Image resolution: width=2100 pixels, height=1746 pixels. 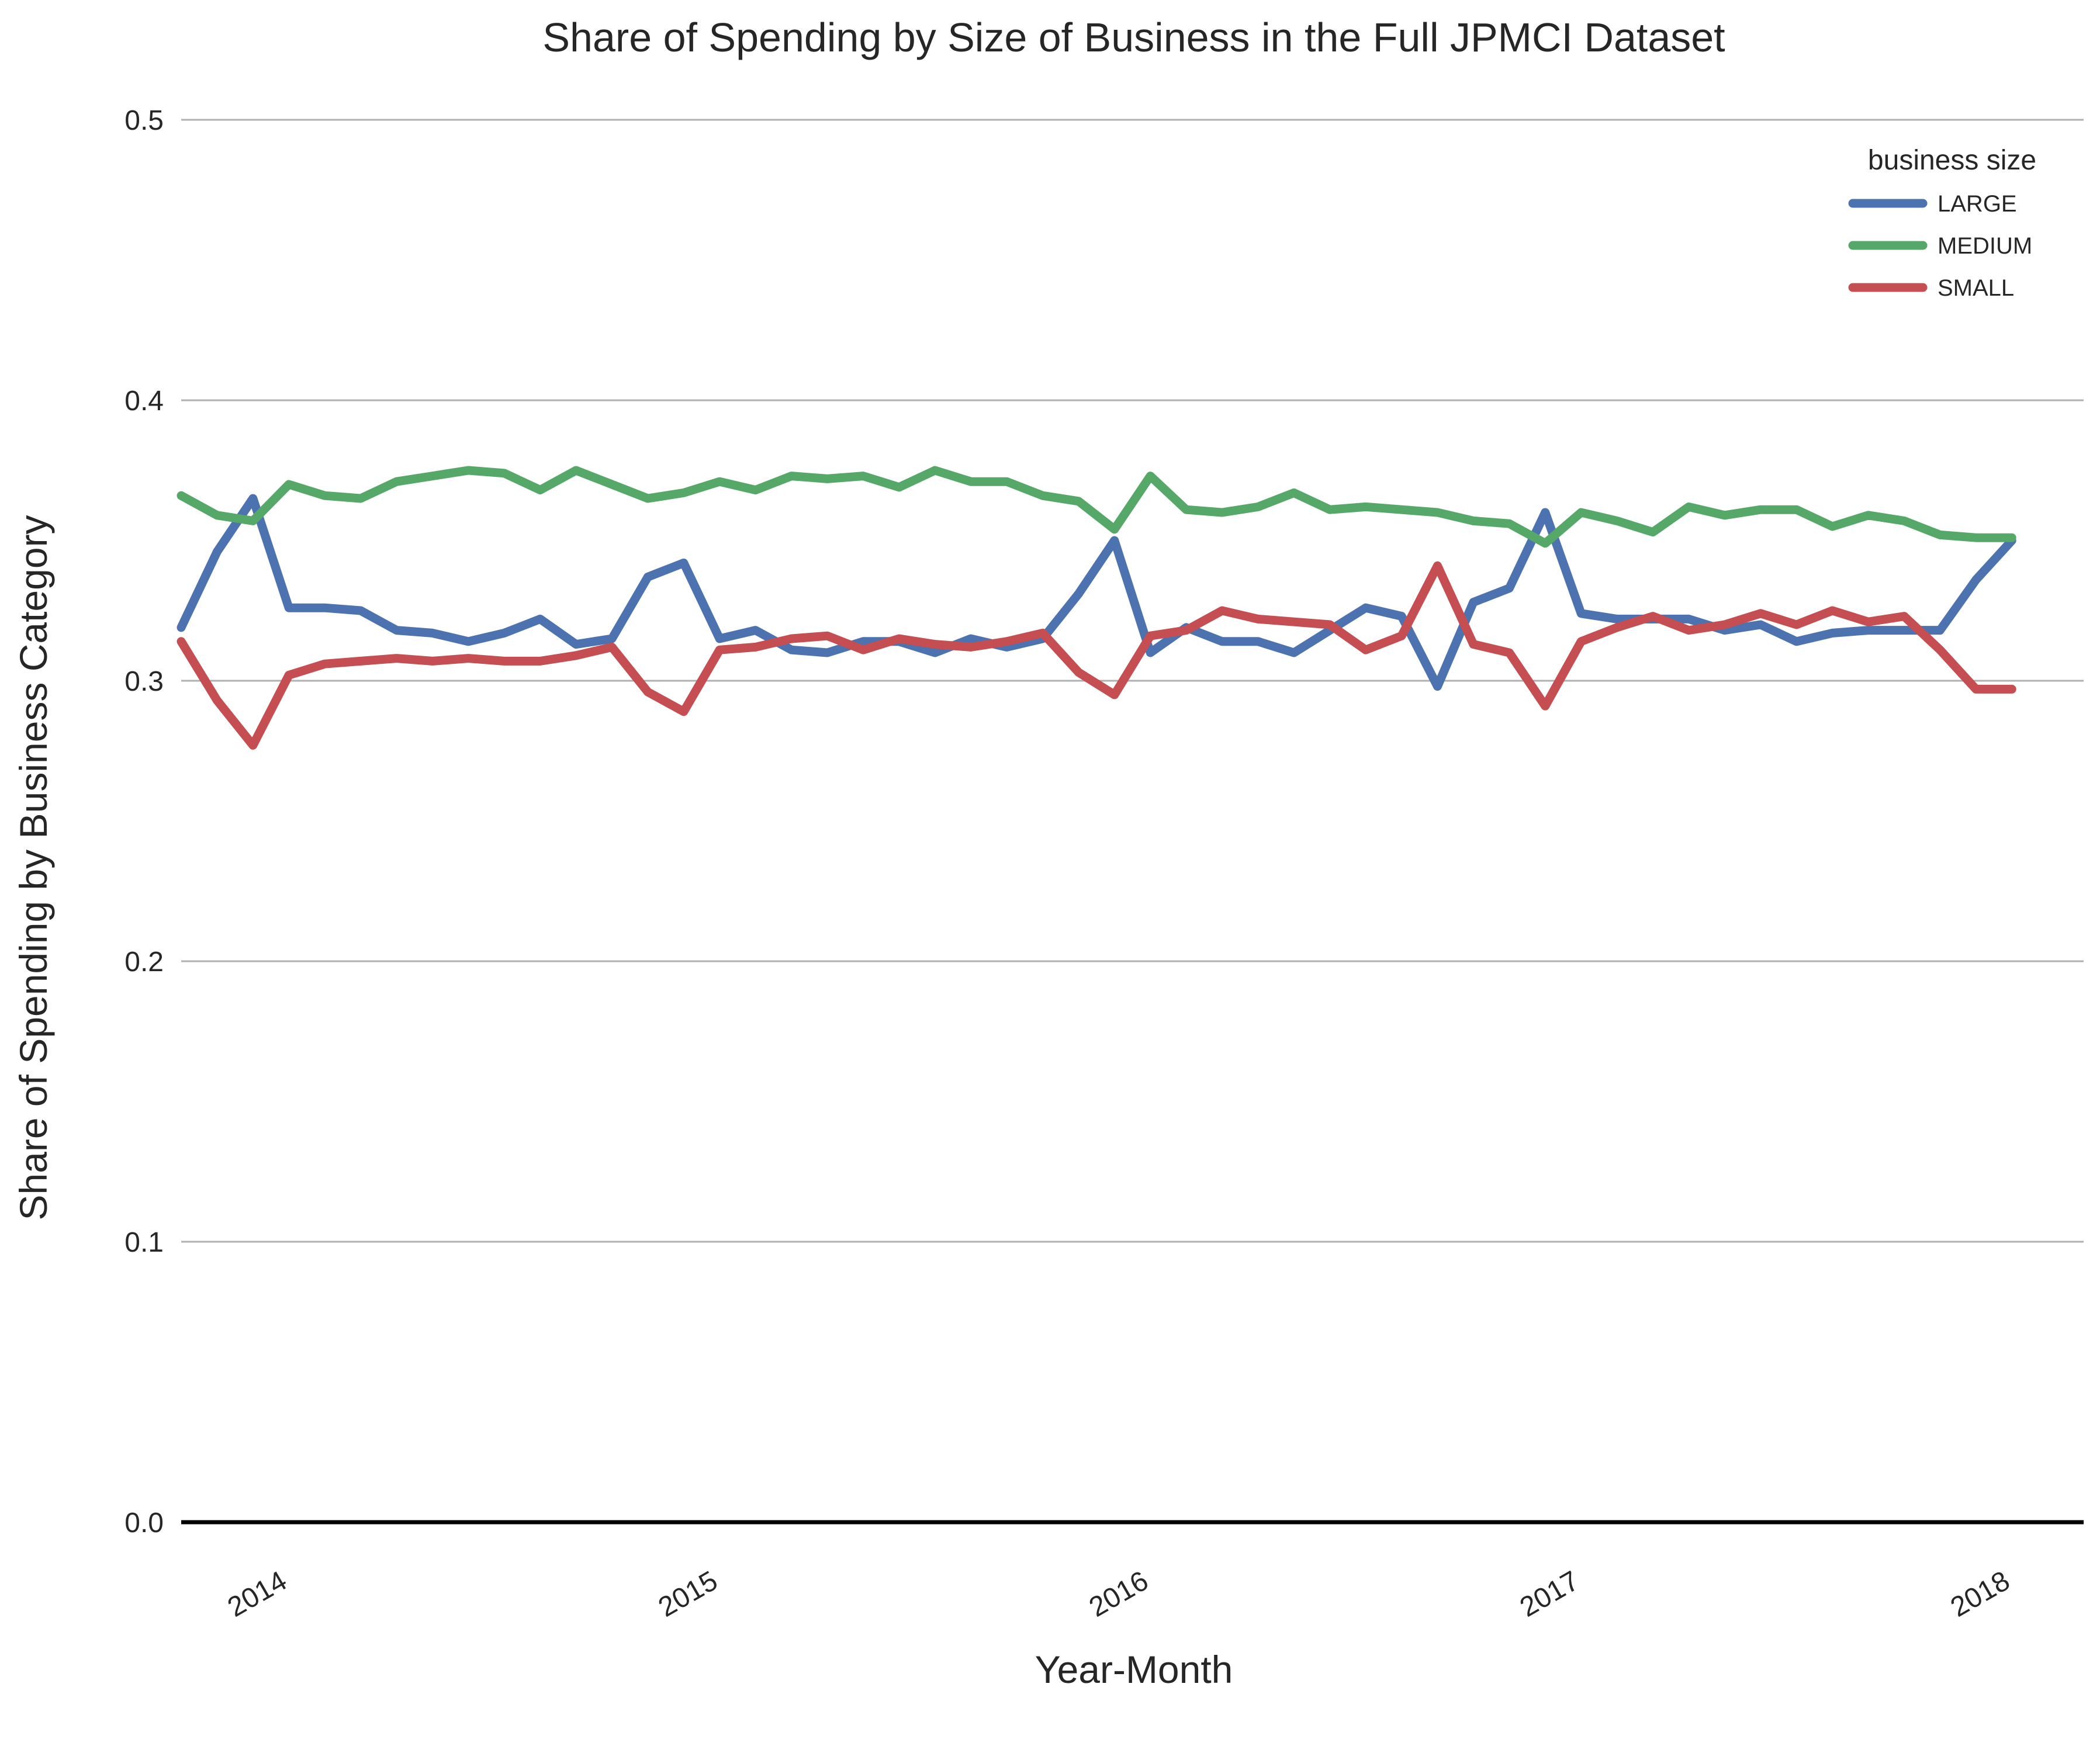 What do you see at coordinates (144, 1242) in the screenshot?
I see `y-tick-label: 0.1` at bounding box center [144, 1242].